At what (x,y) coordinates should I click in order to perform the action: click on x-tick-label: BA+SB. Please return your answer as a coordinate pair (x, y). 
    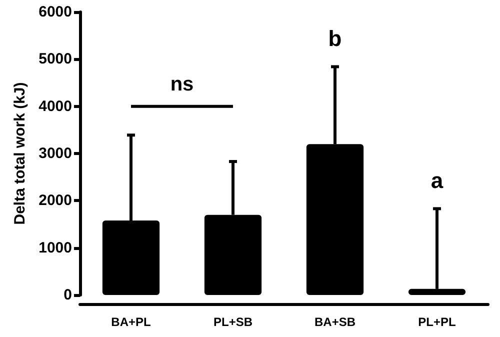
    Looking at the image, I should click on (335, 322).